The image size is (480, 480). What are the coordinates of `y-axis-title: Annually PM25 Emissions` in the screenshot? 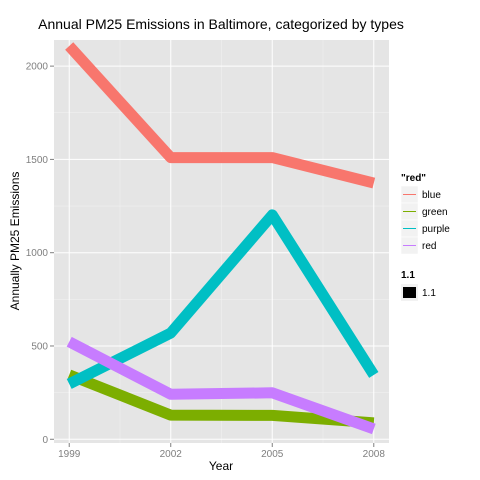 It's located at (15, 241).